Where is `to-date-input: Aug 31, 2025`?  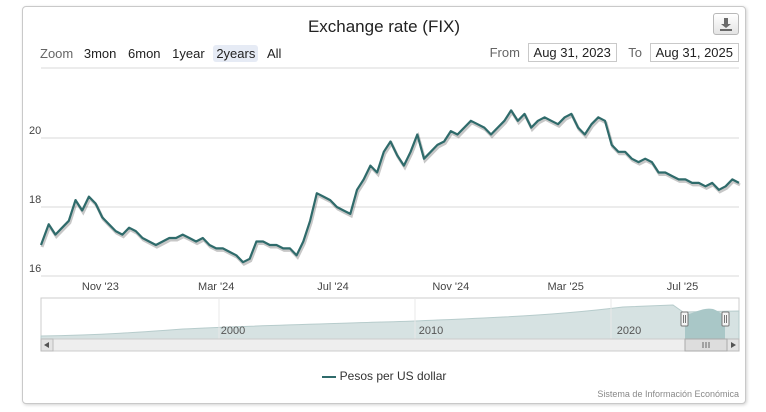 to-date-input: Aug 31, 2025 is located at coordinates (694, 52).